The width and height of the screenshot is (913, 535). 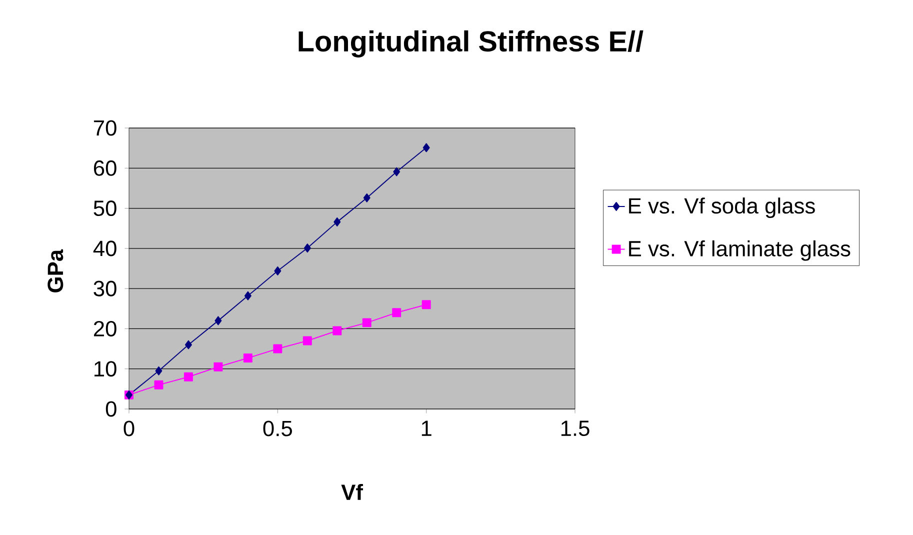 What do you see at coordinates (575, 428) in the screenshot?
I see `x-tick-label: 1.5` at bounding box center [575, 428].